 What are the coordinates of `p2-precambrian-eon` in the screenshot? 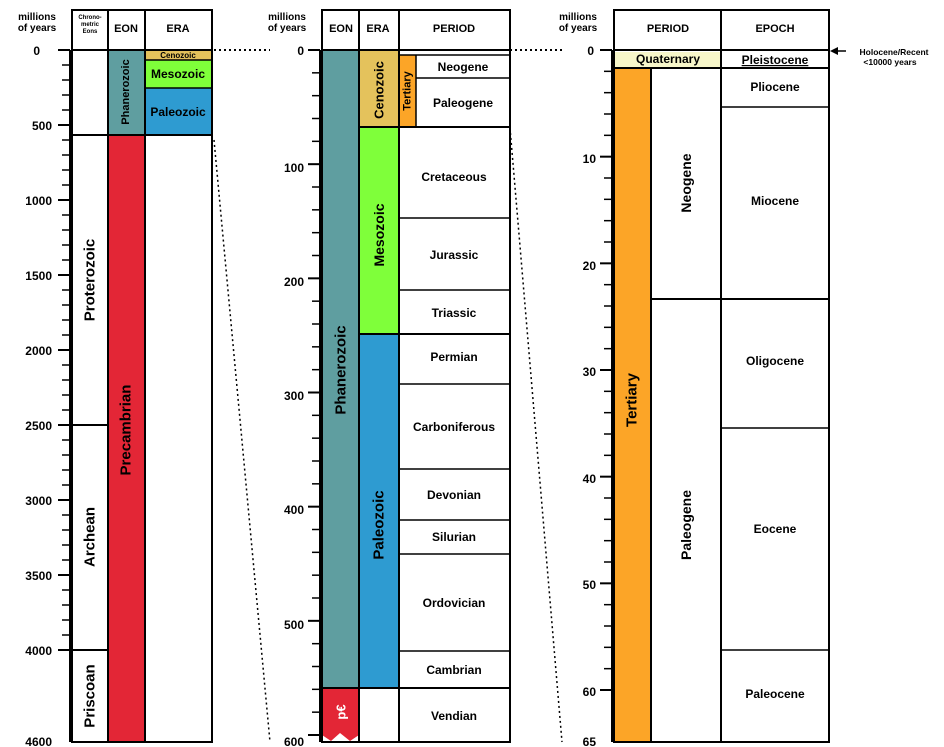 It's located at (340, 714).